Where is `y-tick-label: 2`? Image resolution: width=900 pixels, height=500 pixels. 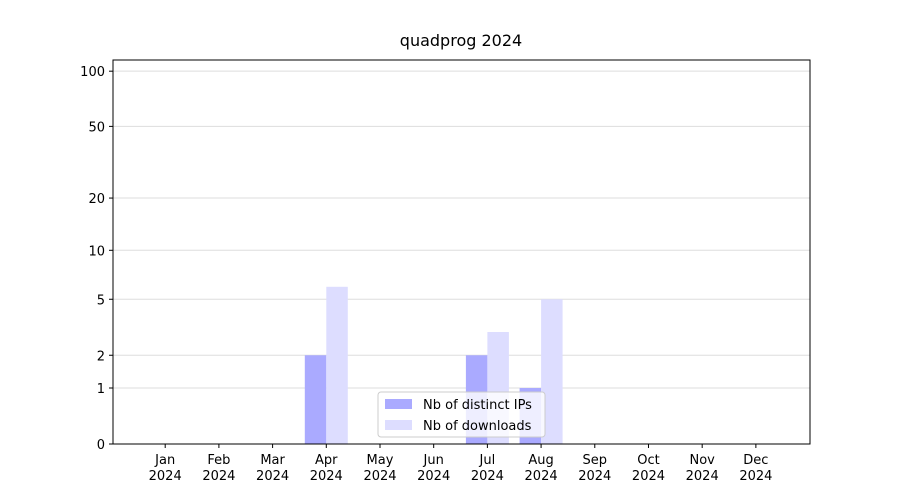 y-tick-label: 2 is located at coordinates (101, 356).